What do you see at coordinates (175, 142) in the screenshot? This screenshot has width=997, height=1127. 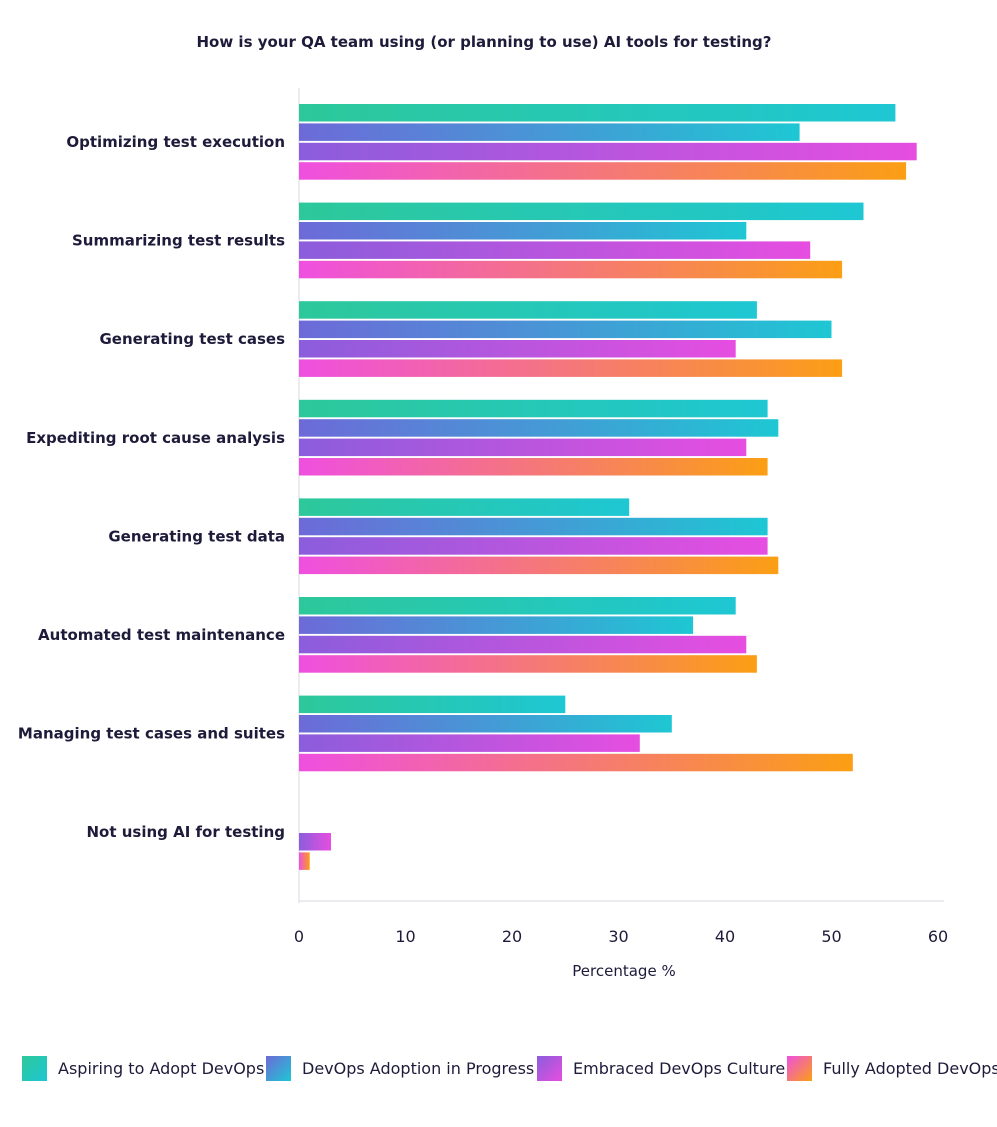 I see `category-label: Optimizing test execution` at bounding box center [175, 142].